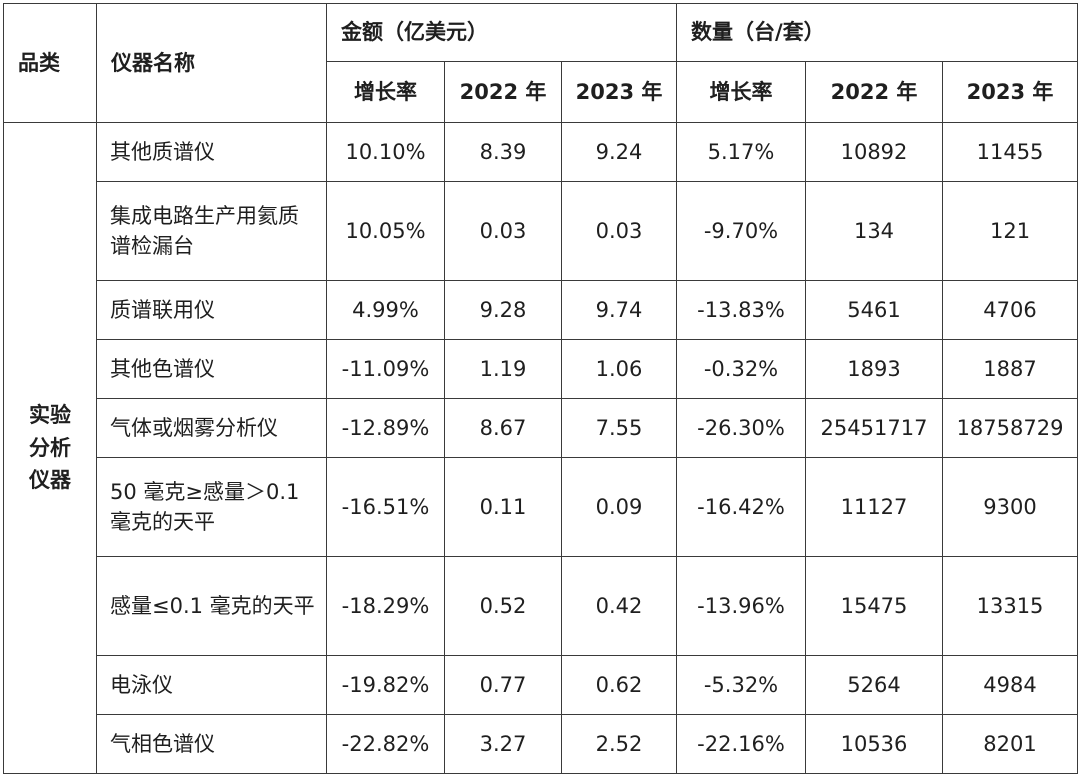 The height and width of the screenshot is (780, 1080). Describe the element at coordinates (1010, 369) in the screenshot. I see `qty-2023: 1887` at that location.